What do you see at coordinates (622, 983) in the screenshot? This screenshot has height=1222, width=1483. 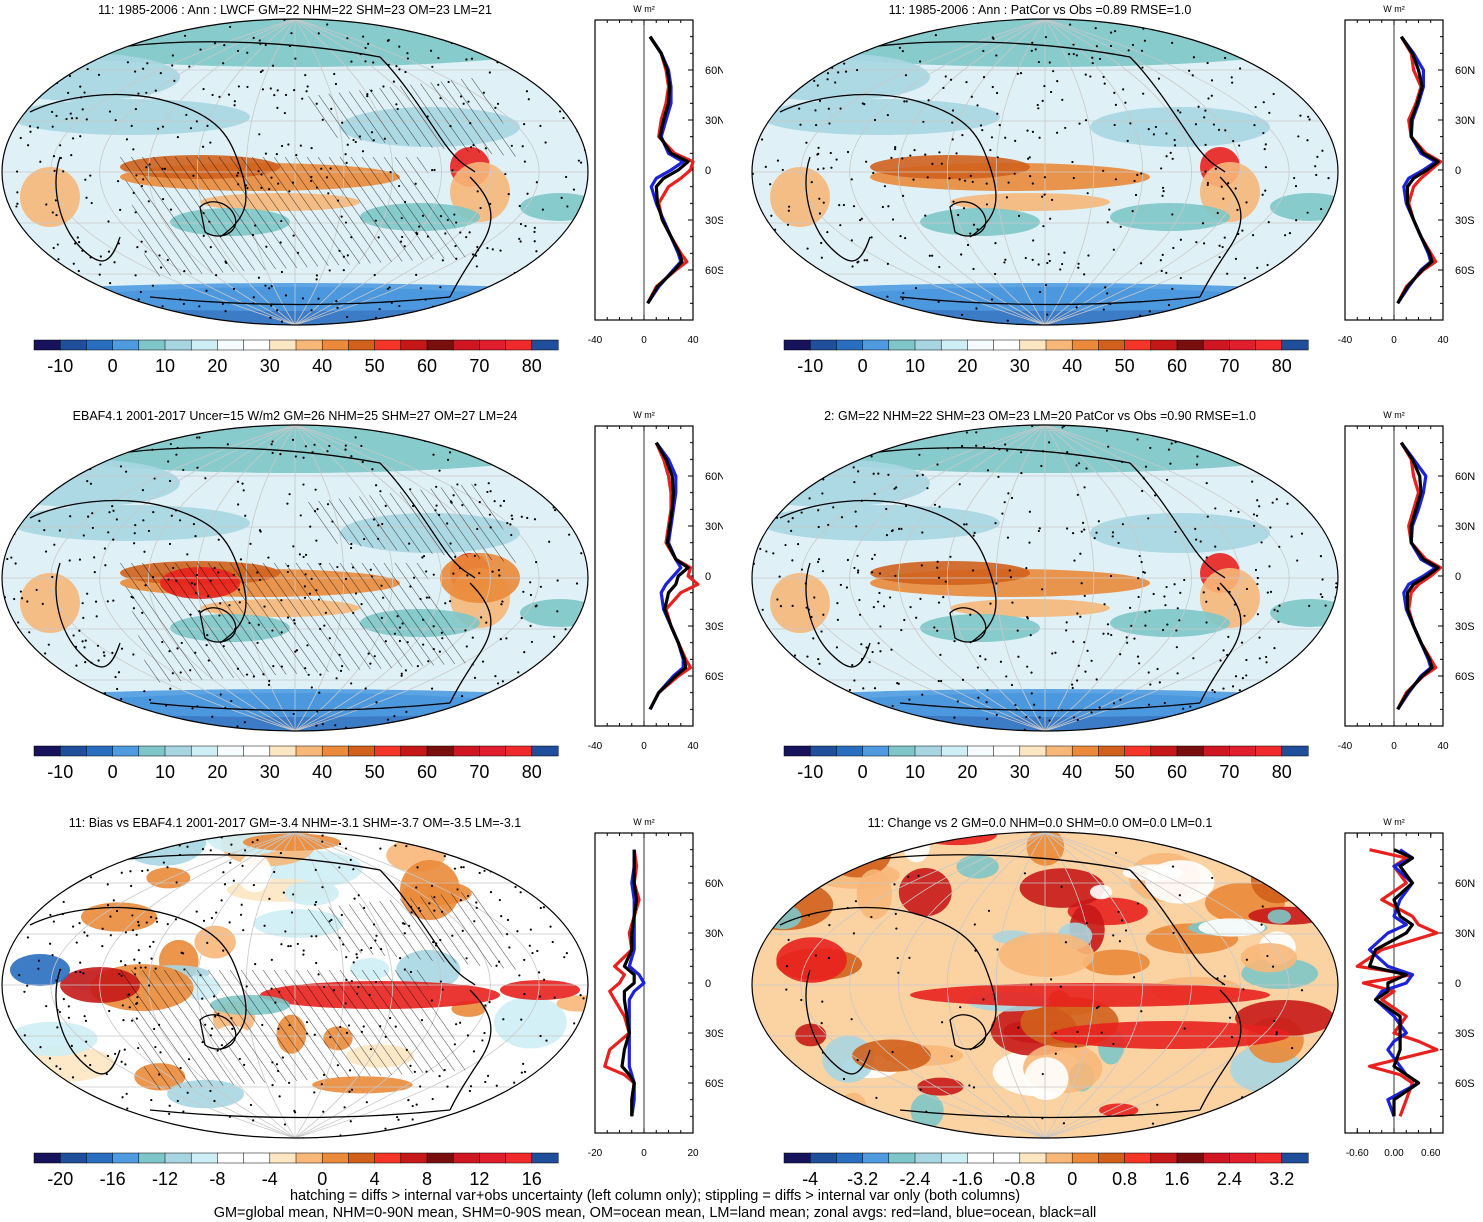 I see `zonal-line-land` at bounding box center [622, 983].